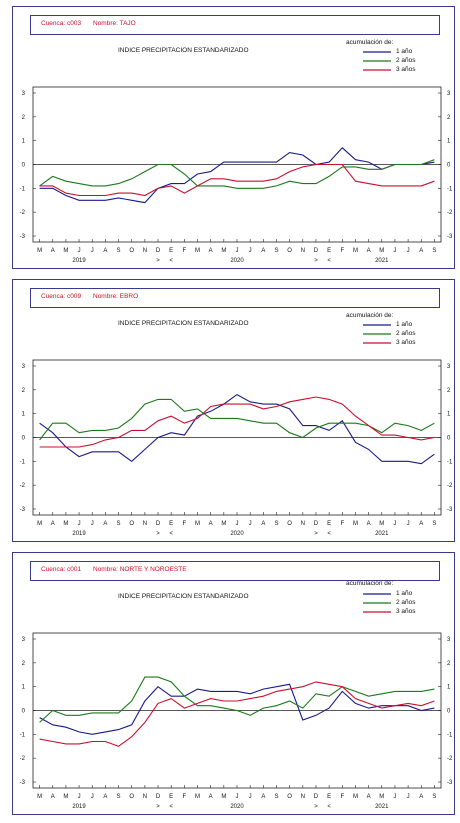  What do you see at coordinates (140, 569) in the screenshot?
I see `basin-name: Nombre: NORTE Y NOROESTE` at bounding box center [140, 569].